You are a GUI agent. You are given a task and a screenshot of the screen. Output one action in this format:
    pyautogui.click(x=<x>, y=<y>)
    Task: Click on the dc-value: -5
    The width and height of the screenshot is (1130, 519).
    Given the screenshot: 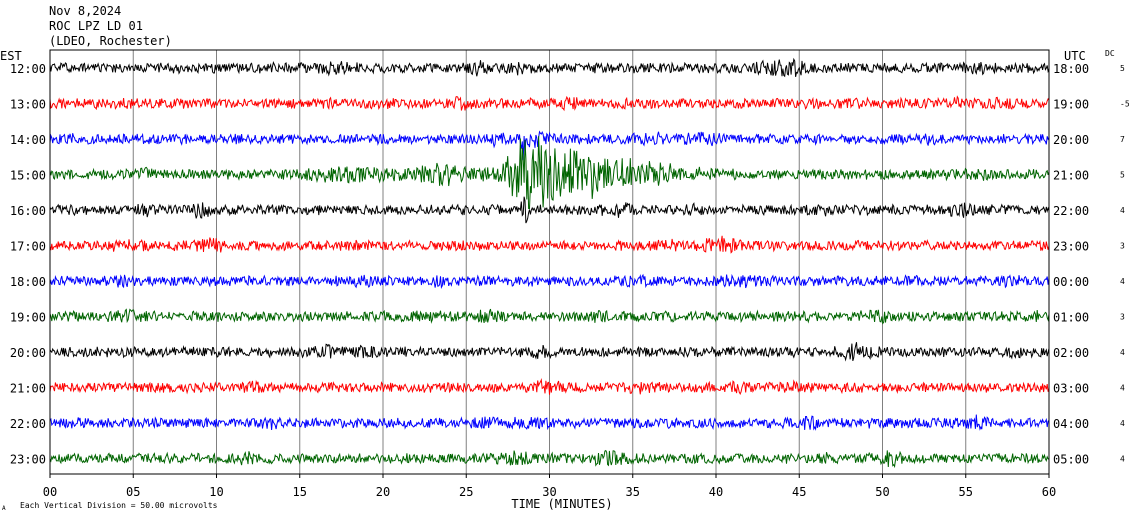 What is the action you would take?
    pyautogui.click(x=1125, y=104)
    